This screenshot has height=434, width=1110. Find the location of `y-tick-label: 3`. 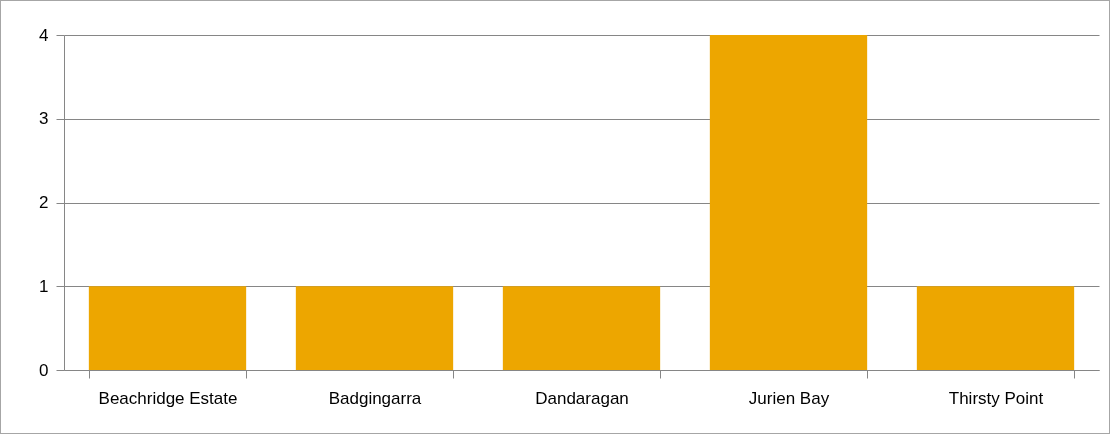

y-tick-label: 3 is located at coordinates (44, 119).